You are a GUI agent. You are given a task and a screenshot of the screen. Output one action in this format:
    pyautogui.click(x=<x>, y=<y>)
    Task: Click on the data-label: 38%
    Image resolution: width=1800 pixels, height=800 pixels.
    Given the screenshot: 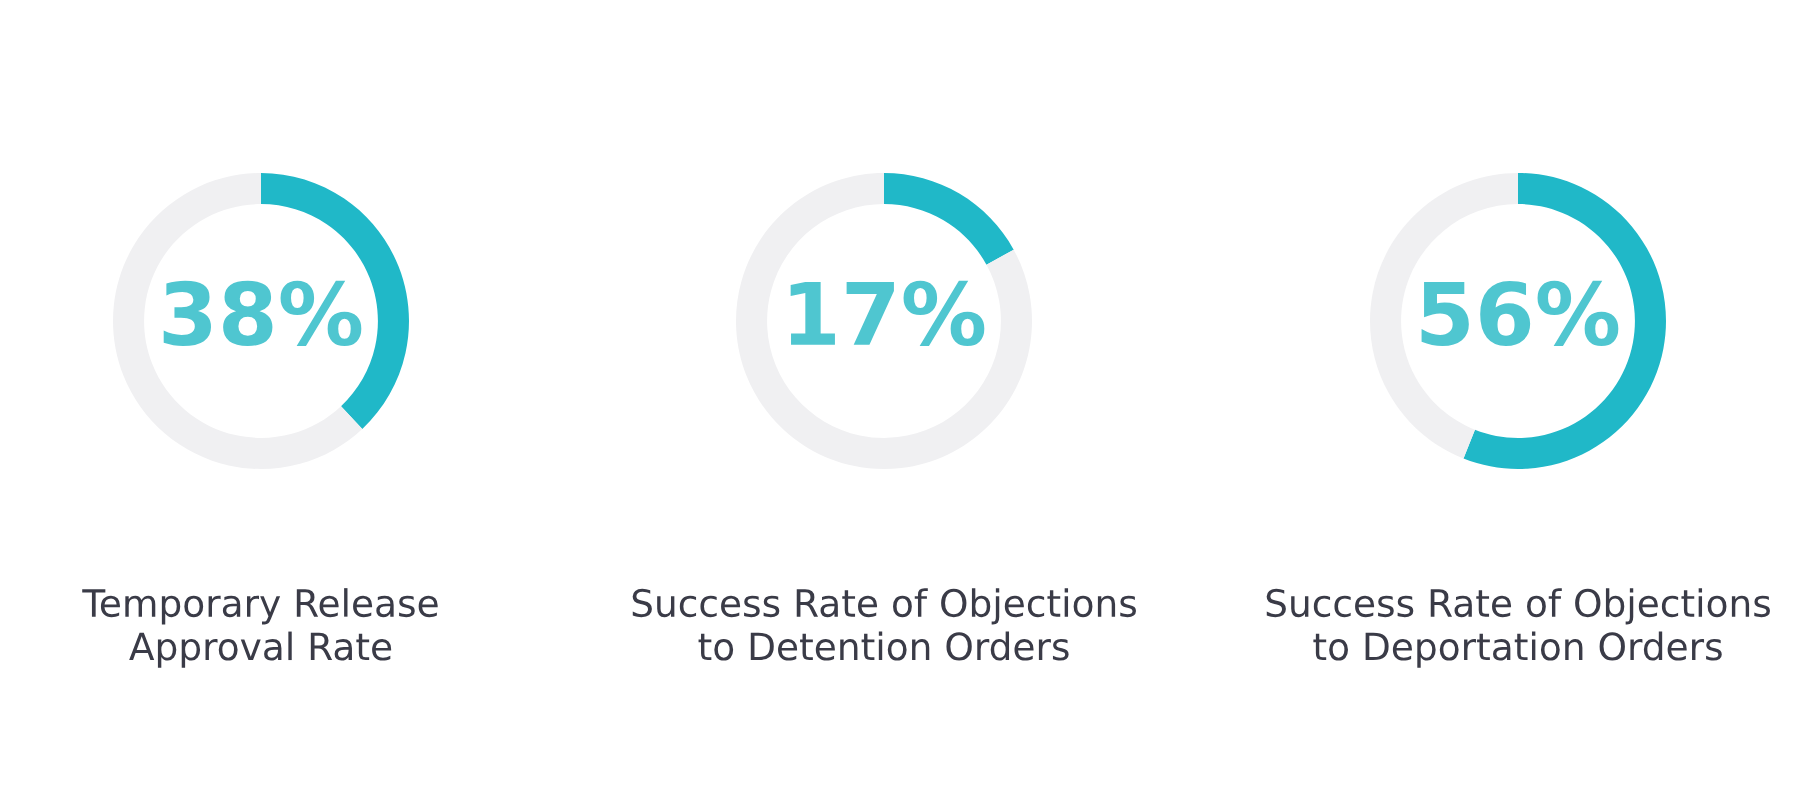 What is the action you would take?
    pyautogui.click(x=262, y=313)
    